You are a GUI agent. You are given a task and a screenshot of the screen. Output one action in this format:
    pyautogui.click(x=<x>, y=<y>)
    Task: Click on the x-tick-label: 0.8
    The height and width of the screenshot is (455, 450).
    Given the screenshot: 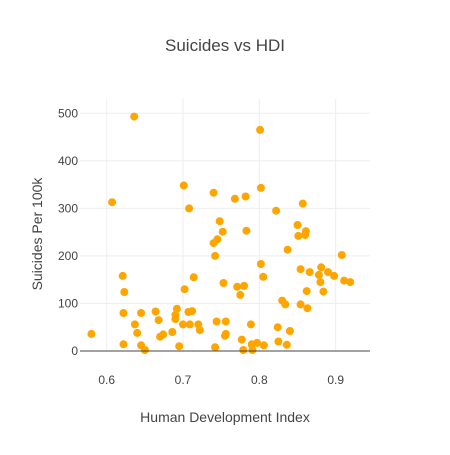 What is the action you would take?
    pyautogui.click(x=259, y=380)
    